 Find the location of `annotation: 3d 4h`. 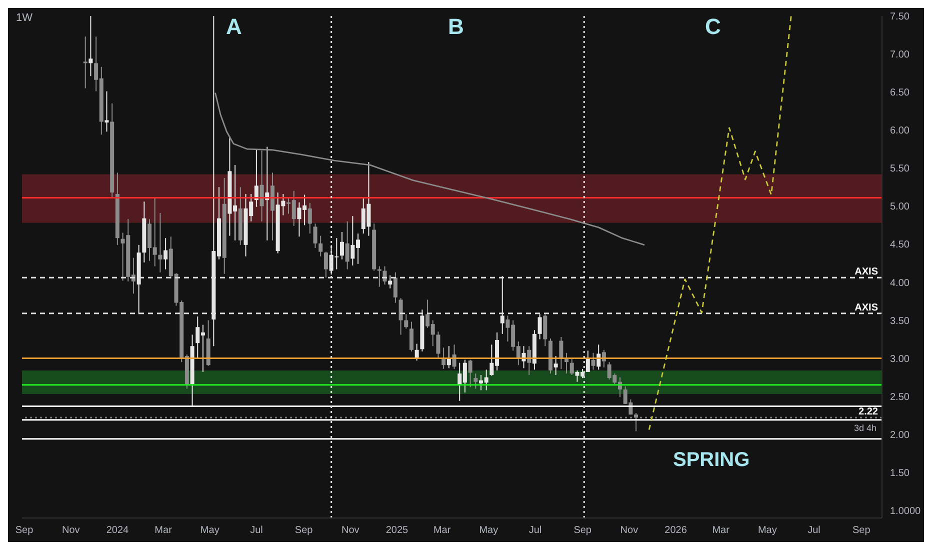

annotation: 3d 4h is located at coordinates (865, 428).